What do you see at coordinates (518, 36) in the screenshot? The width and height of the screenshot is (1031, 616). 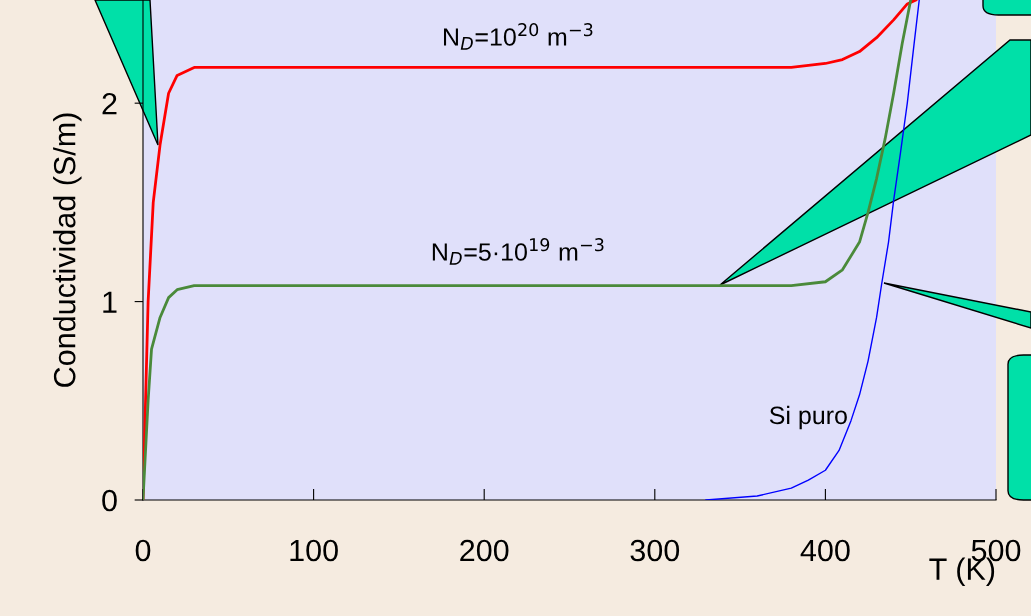 I see `annotation: N$_{D}$=10$^{20}$ m$^{−3}$` at bounding box center [518, 36].